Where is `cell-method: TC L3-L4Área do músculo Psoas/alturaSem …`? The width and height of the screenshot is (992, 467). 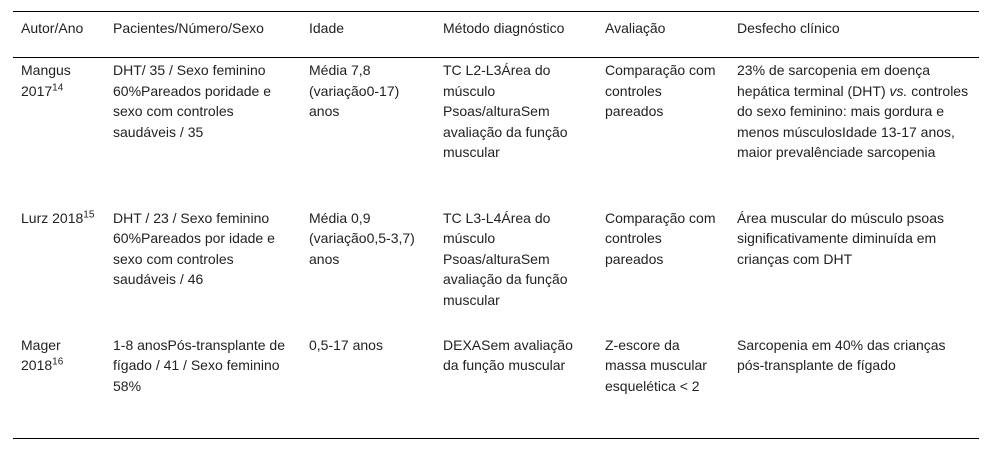
cell-method: TC L3-L4Área do músculo Psoas/alturaSem … is located at coordinates (505, 258).